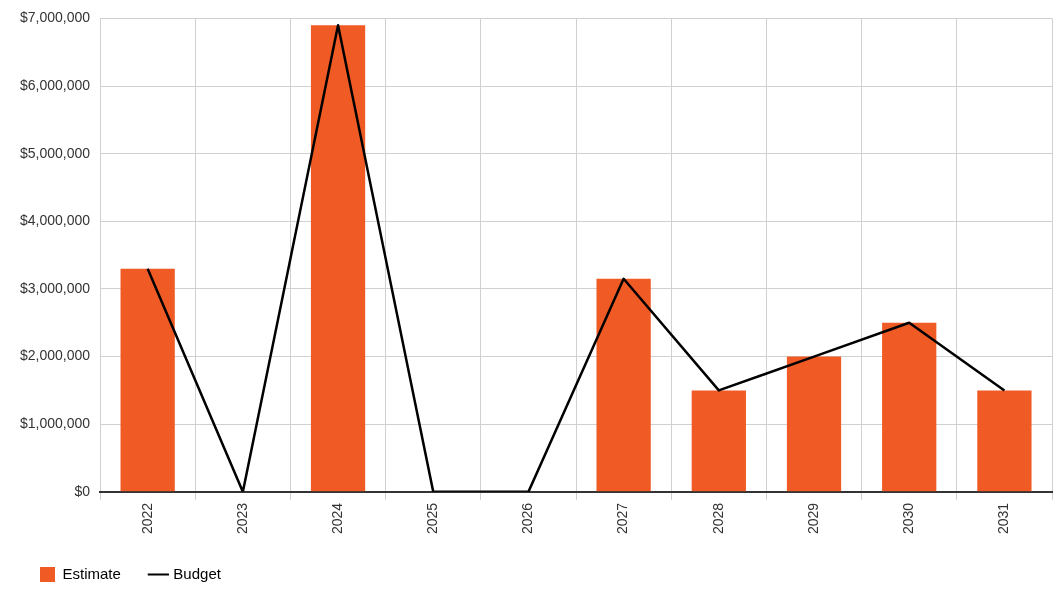 The image size is (1060, 592). What do you see at coordinates (432, 518) in the screenshot?
I see `x-tick-label: 2025` at bounding box center [432, 518].